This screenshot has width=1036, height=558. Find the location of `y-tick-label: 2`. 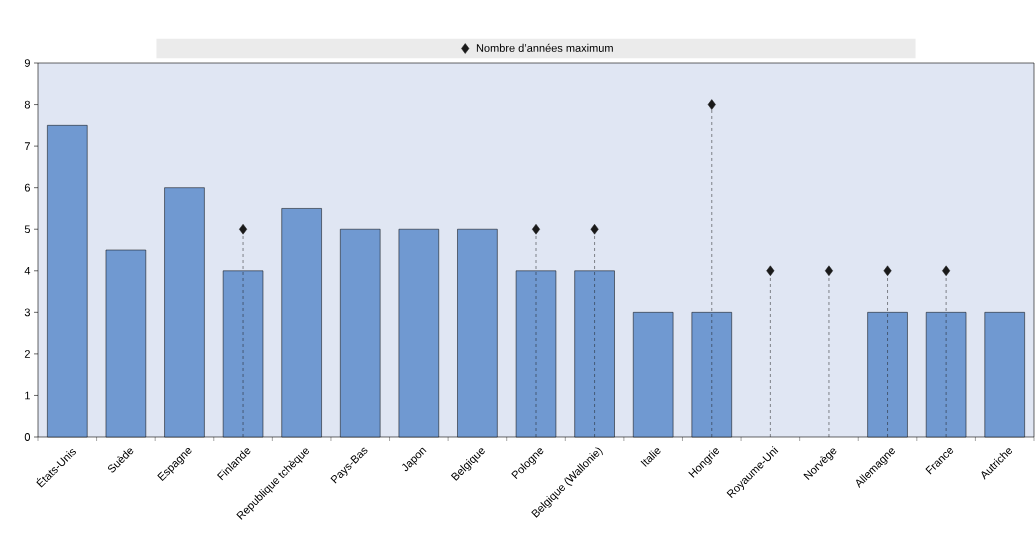

y-tick-label: 2 is located at coordinates (27, 354).